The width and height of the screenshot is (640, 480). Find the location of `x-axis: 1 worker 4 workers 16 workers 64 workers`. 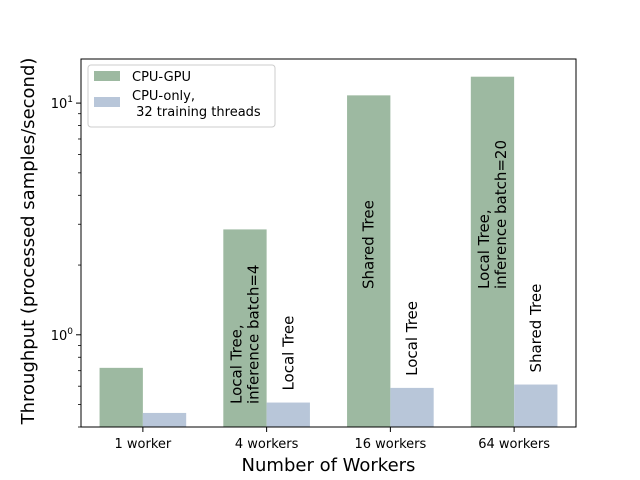

x-axis: 1 worker 4 workers 16 workers 64 workers is located at coordinates (332, 439).